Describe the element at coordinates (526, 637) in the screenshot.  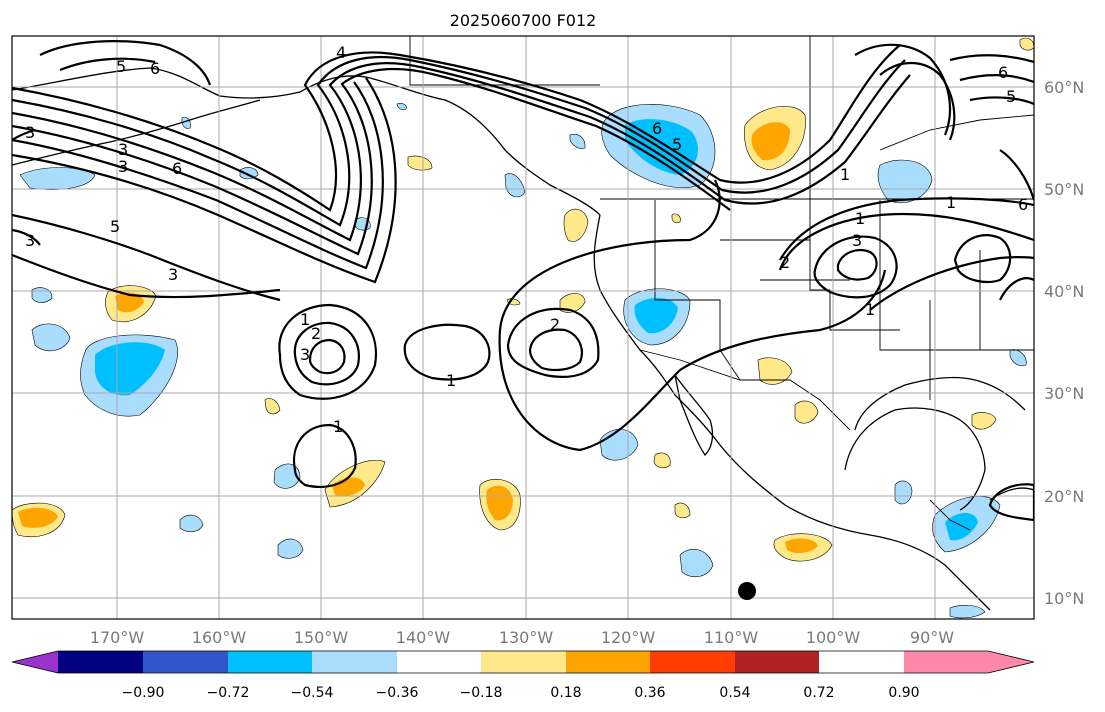
I see `lon-label: 130°W` at that location.